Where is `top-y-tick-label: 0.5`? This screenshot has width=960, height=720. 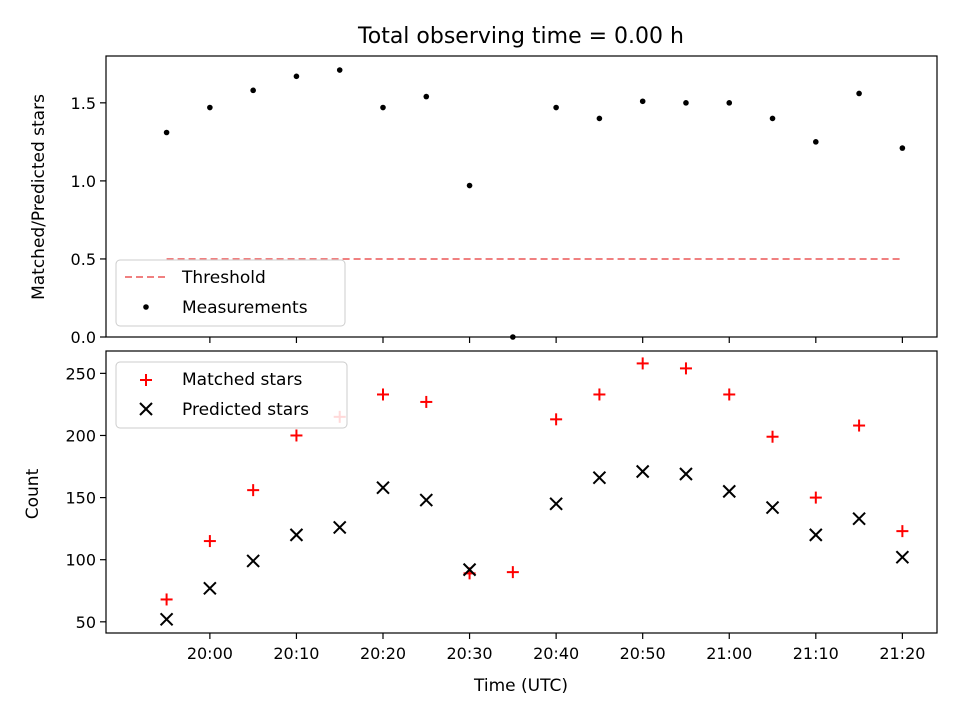 top-y-tick-label: 0.5 is located at coordinates (83, 259).